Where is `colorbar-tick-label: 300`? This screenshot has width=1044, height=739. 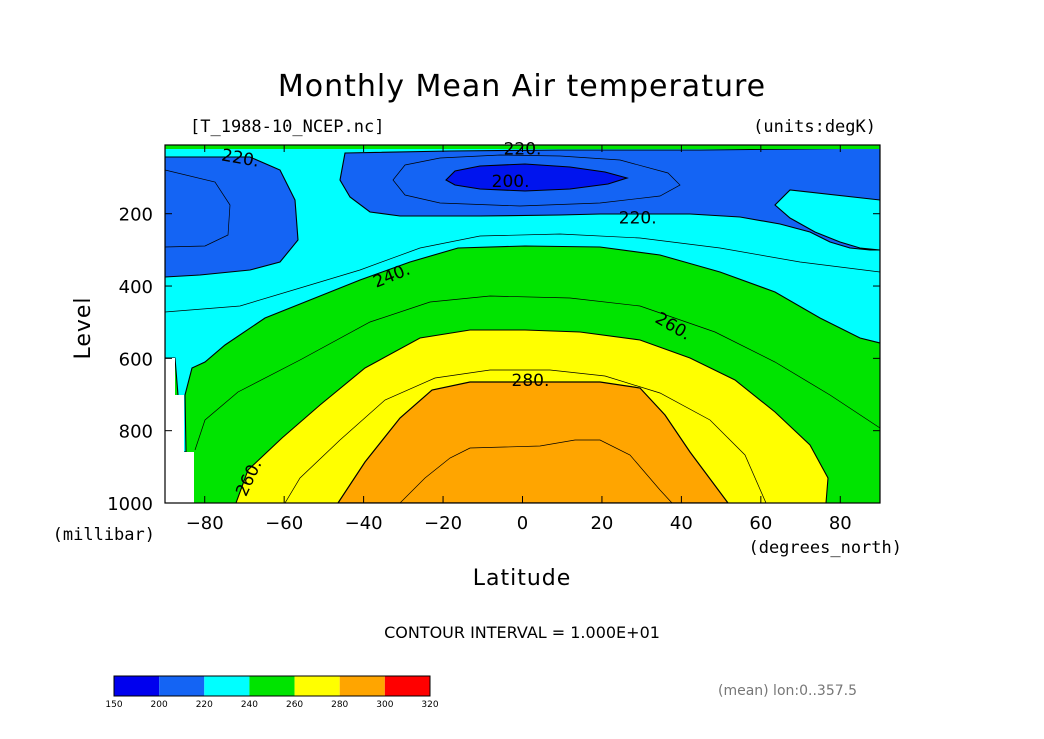 colorbar-tick-label: 300 is located at coordinates (384, 705).